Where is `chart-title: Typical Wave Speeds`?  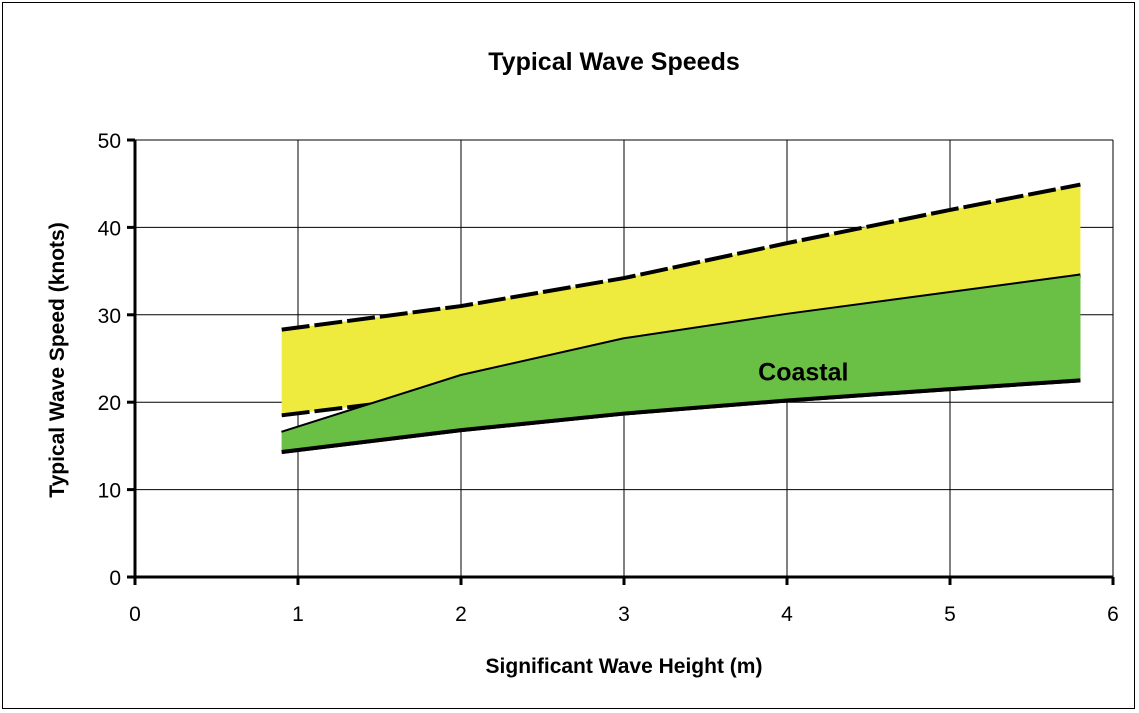 chart-title: Typical Wave Speeds is located at coordinates (614, 62).